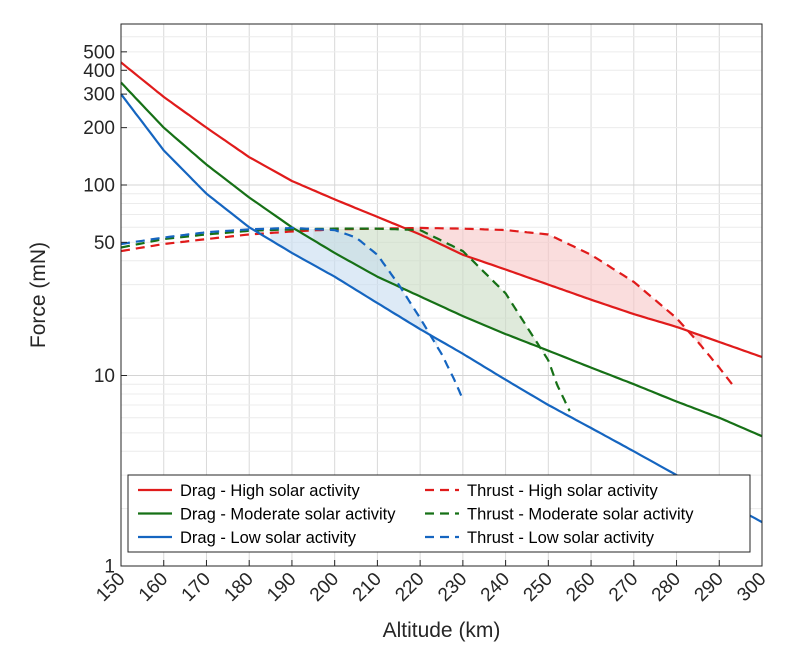 The image size is (811, 655). What do you see at coordinates (99, 185) in the screenshot?
I see `y-tick-label: 100` at bounding box center [99, 185].